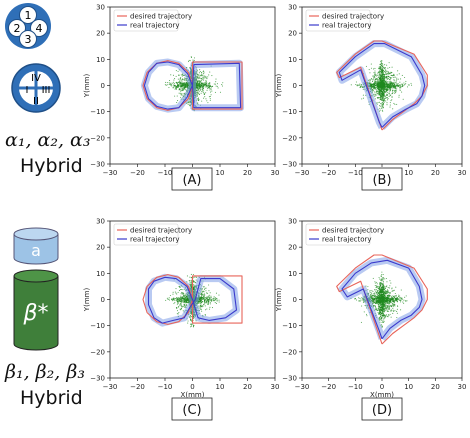 The height and width of the screenshot is (438, 470). What do you see at coordinates (220, 173) in the screenshot?
I see `x-tick-label: 10` at bounding box center [220, 173].